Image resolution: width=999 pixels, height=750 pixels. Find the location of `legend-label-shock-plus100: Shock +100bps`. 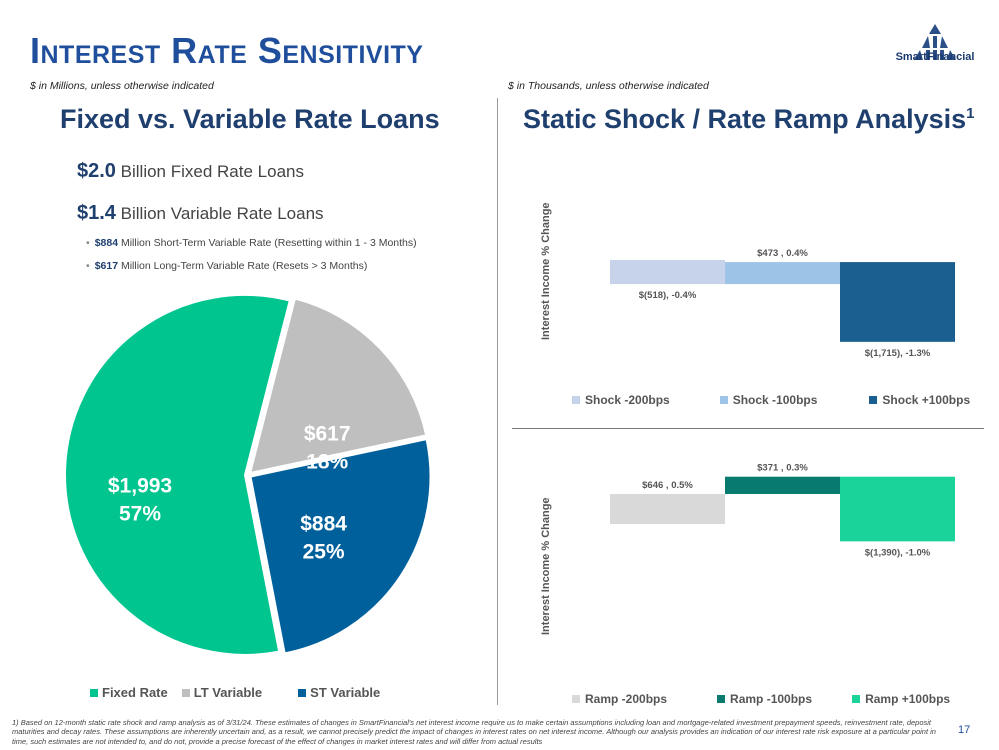

legend-label-shock-plus100: Shock +100bps is located at coordinates (926, 400).